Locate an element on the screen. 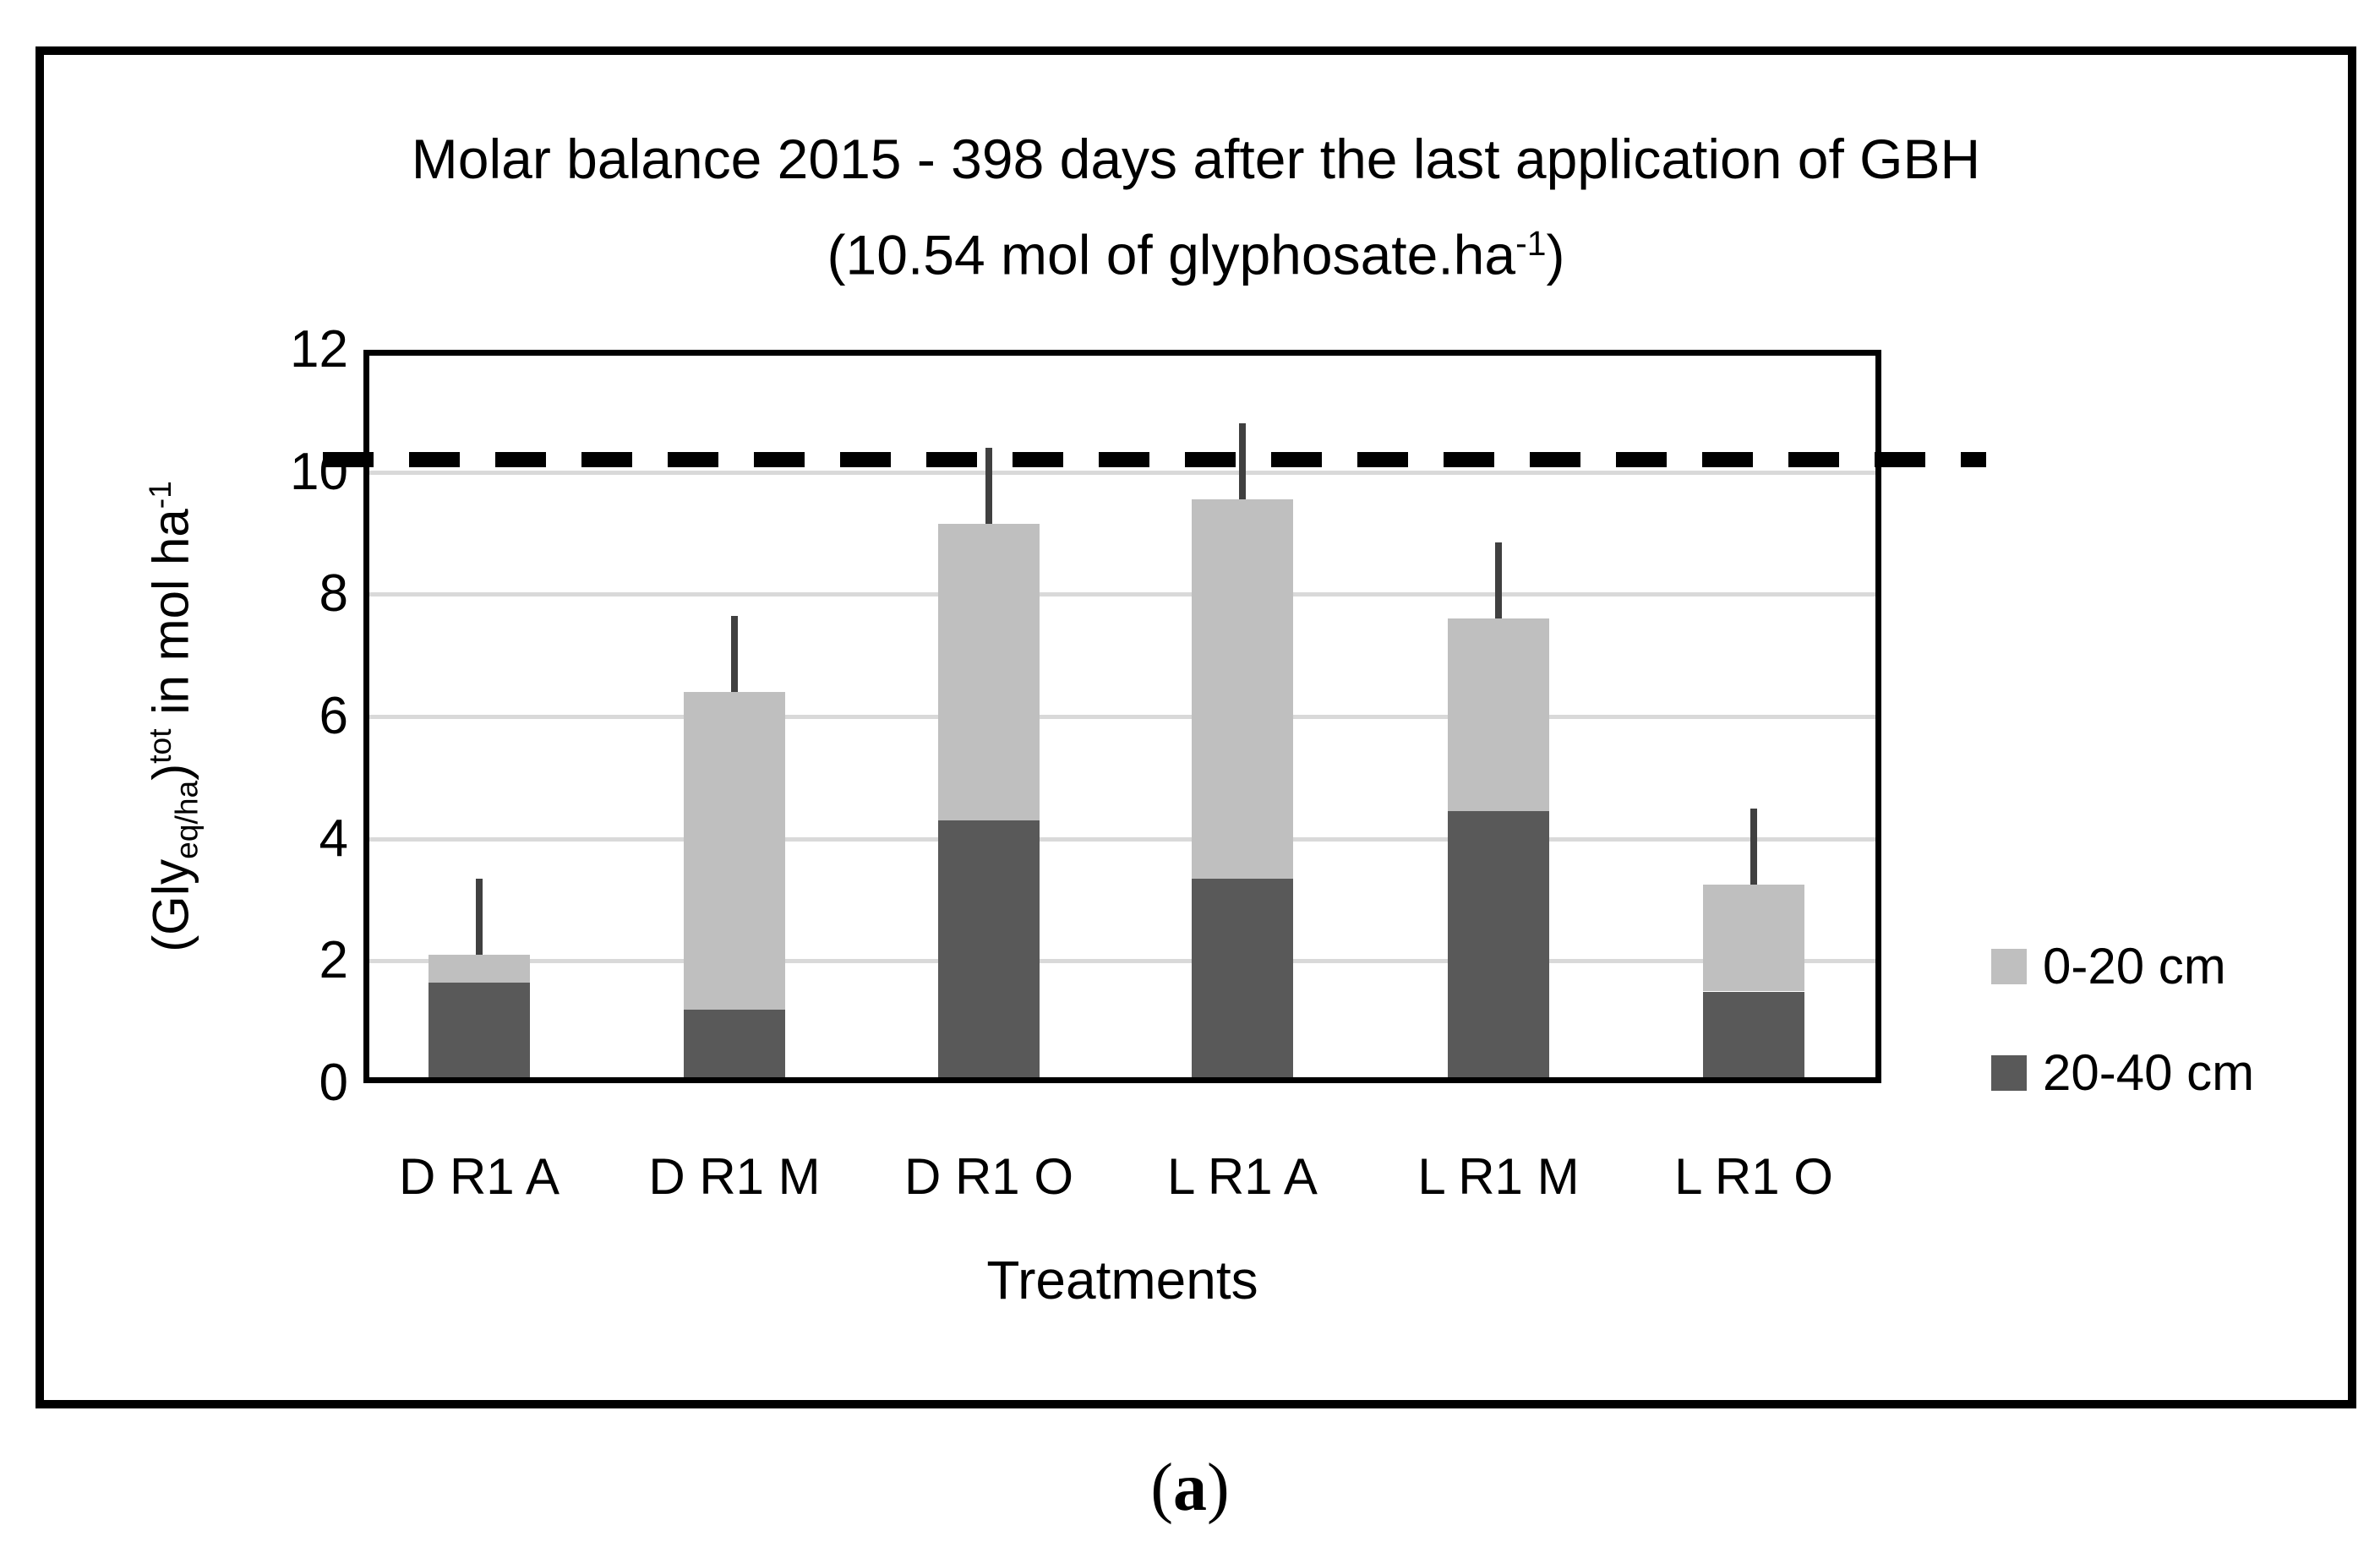  legend-swatch-0-20cm is located at coordinates (2009, 967).